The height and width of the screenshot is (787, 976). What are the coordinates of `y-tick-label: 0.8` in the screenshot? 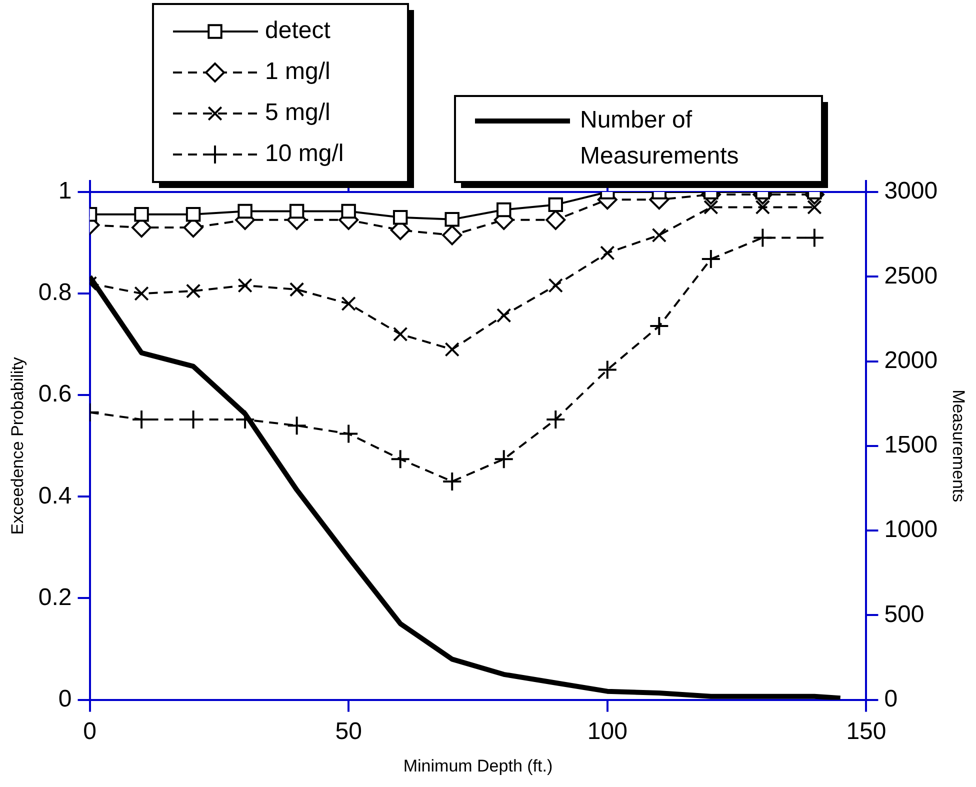 It's located at (55, 292).